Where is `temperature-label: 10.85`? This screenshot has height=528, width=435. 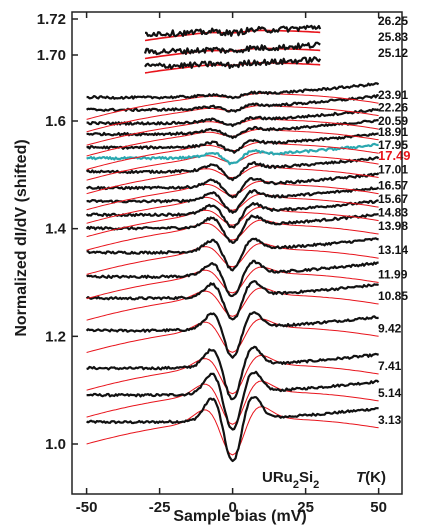 temperature-label: 10.85 is located at coordinates (393, 296).